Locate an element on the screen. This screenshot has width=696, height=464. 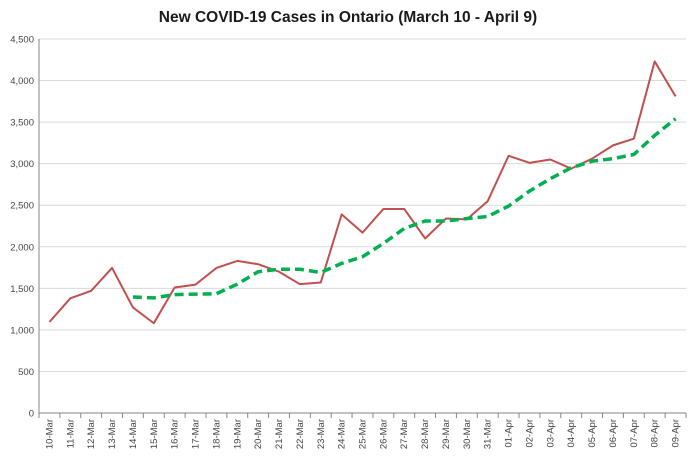
y-tick-label: 3,000 is located at coordinates (22, 164).